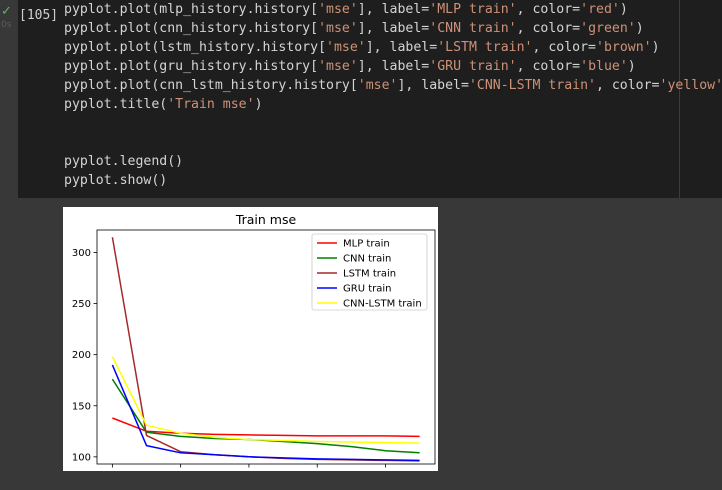  I want to click on code-string: 'CNN-LSTM train', so click(532, 85).